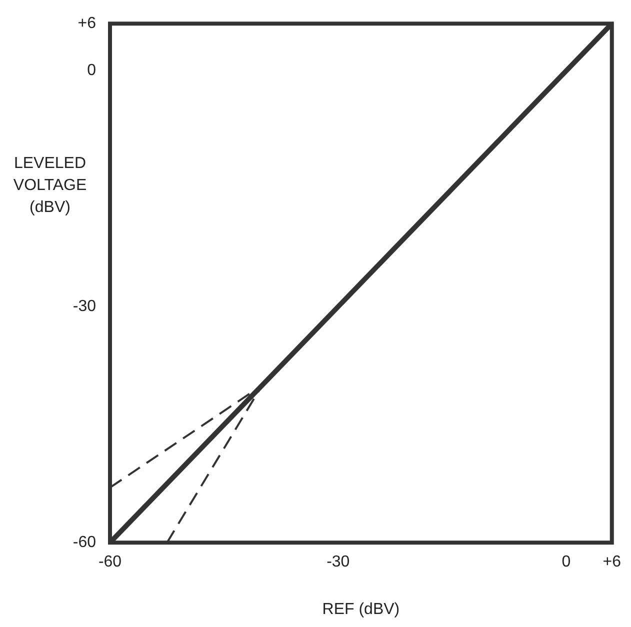 The width and height of the screenshot is (631, 627). I want to click on y-tick-label: 0, so click(91, 71).